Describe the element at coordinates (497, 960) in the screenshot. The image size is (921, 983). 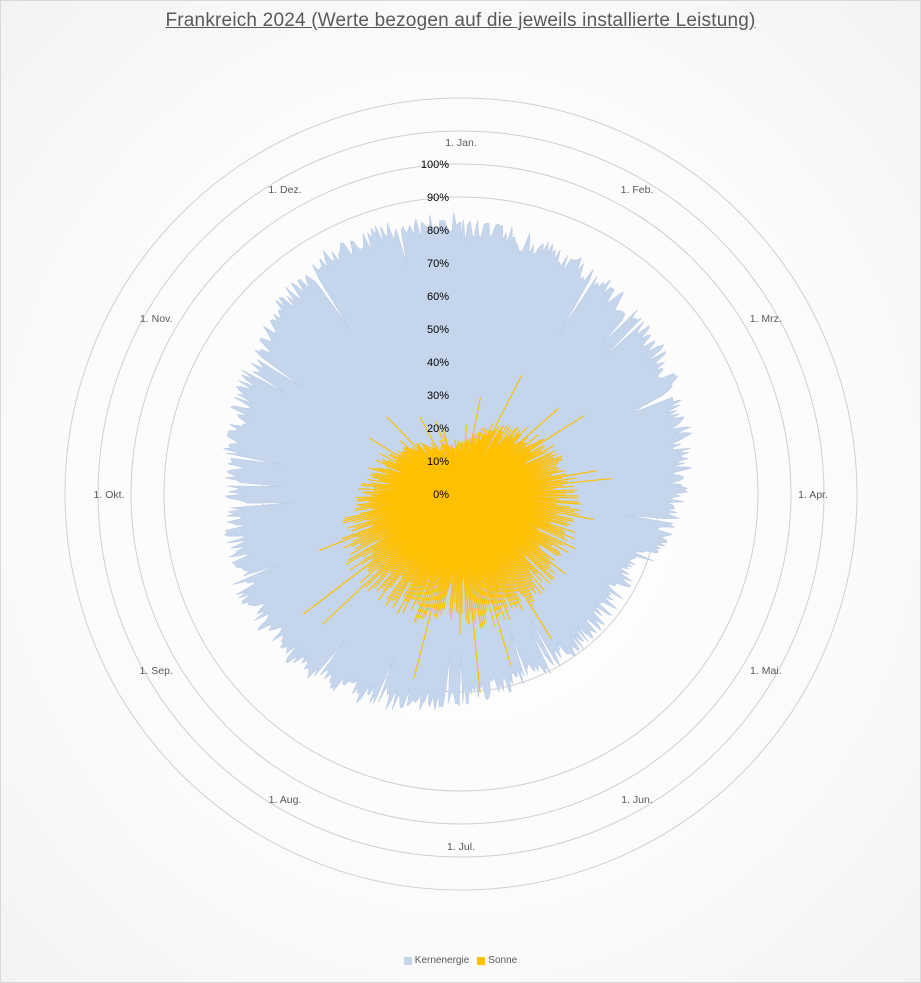
I see `legend-item-sonne: Sonne` at that location.